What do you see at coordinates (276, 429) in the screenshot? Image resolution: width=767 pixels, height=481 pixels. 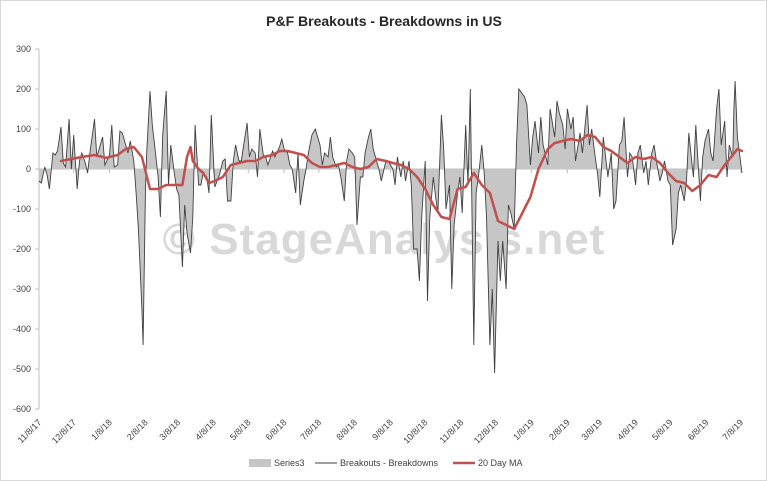 I see `x-tick-label: 6/8/18` at bounding box center [276, 429].